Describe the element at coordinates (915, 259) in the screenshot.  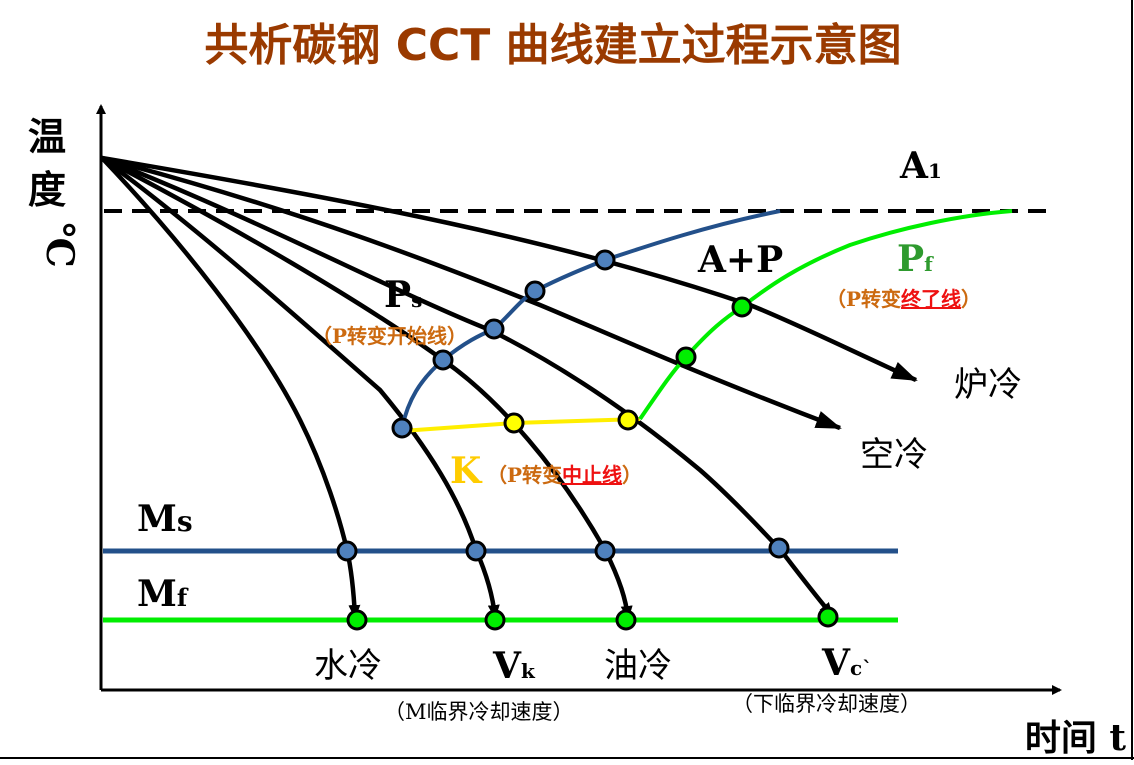
I see `pf-label: Pf` at that location.